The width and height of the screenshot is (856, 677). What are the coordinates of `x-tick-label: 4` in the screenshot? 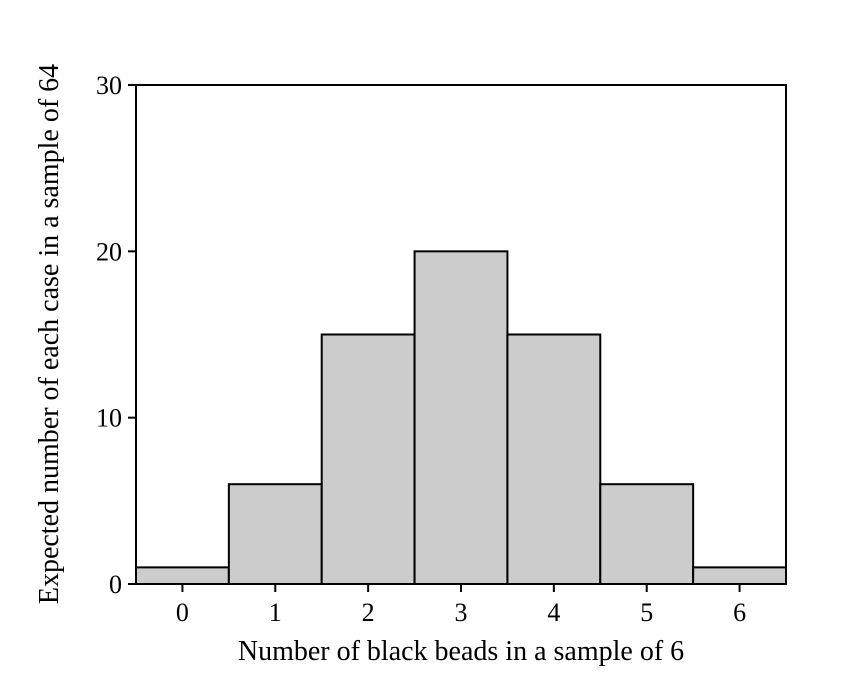 It's located at (553, 612).